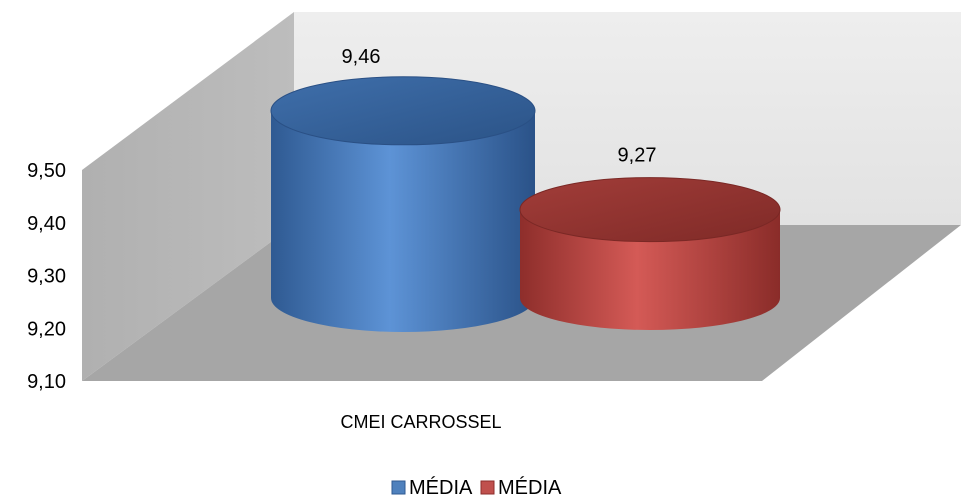 The image size is (961, 499). I want to click on y-tick-label: 9,40, so click(46, 224).